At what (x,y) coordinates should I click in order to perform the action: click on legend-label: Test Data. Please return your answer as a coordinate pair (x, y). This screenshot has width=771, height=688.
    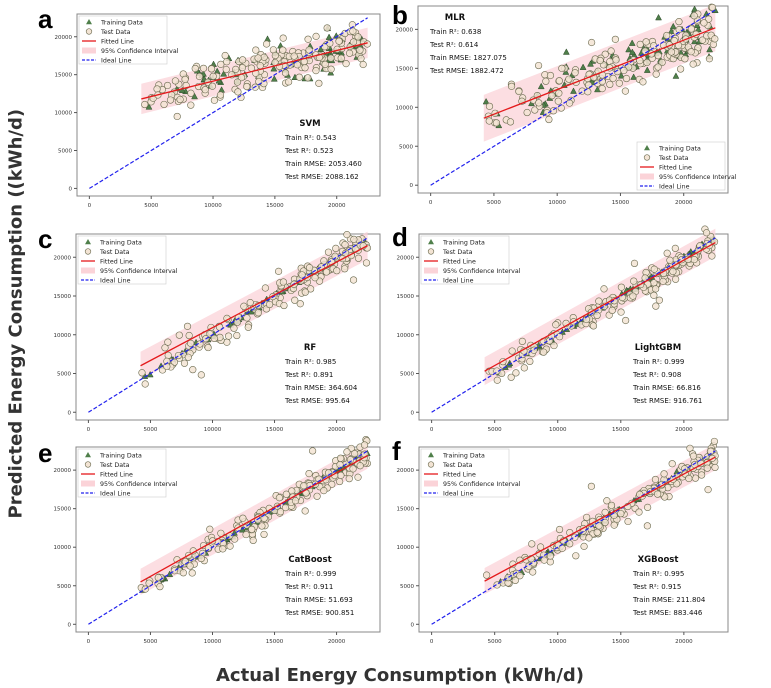
    Looking at the image, I should click on (673, 158).